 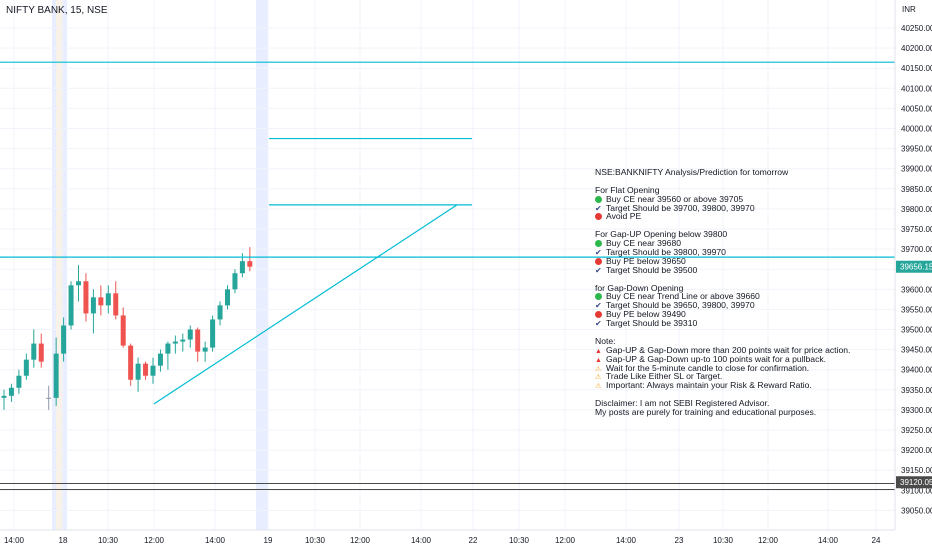 What do you see at coordinates (652, 323) in the screenshot?
I see `note-item-text: Target Should be 39310` at bounding box center [652, 323].